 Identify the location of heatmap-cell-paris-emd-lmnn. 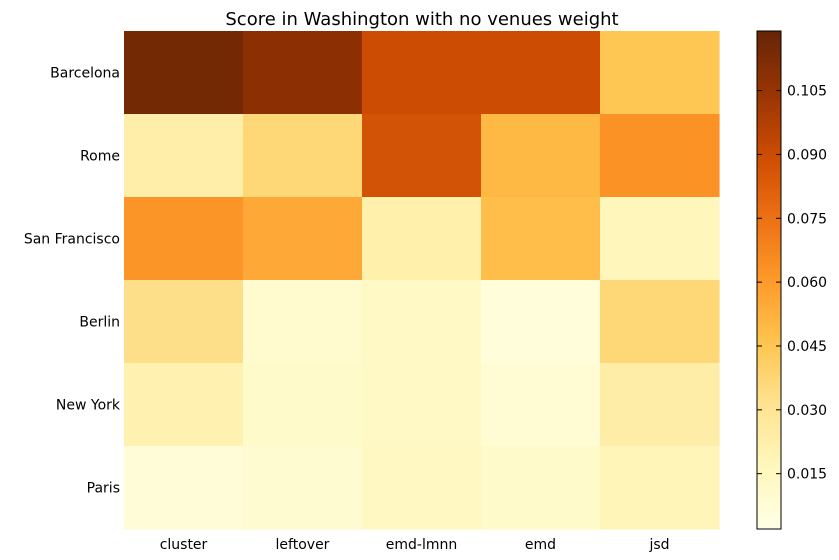
(422, 488).